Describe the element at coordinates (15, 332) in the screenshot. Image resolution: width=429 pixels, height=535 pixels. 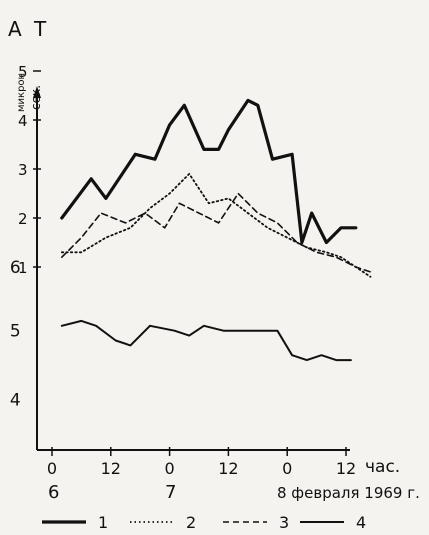
I see `series-annotation: 5` at that location.